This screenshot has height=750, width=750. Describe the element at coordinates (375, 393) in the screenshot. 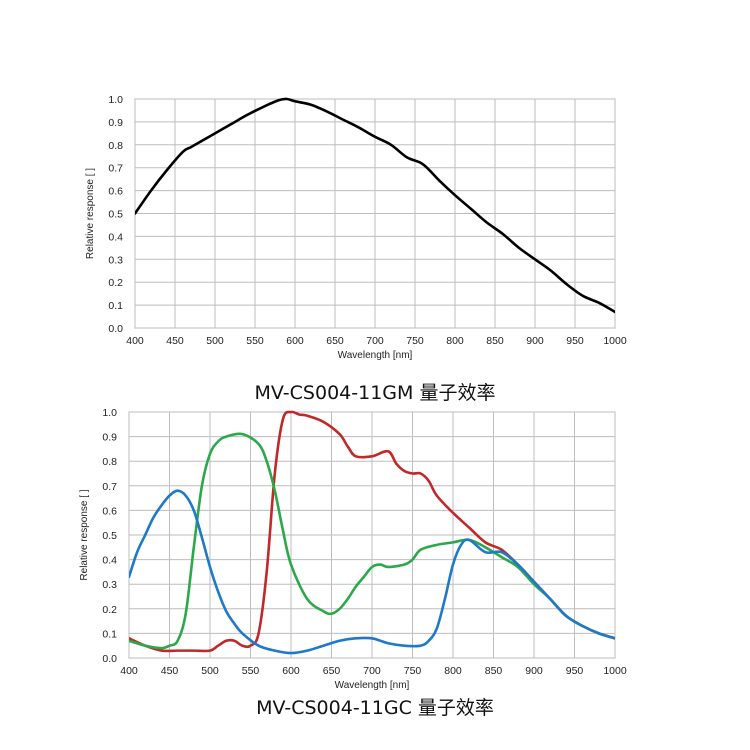

I see `mono-chart-title: MV-CS004-11GM 量子效率` at that location.